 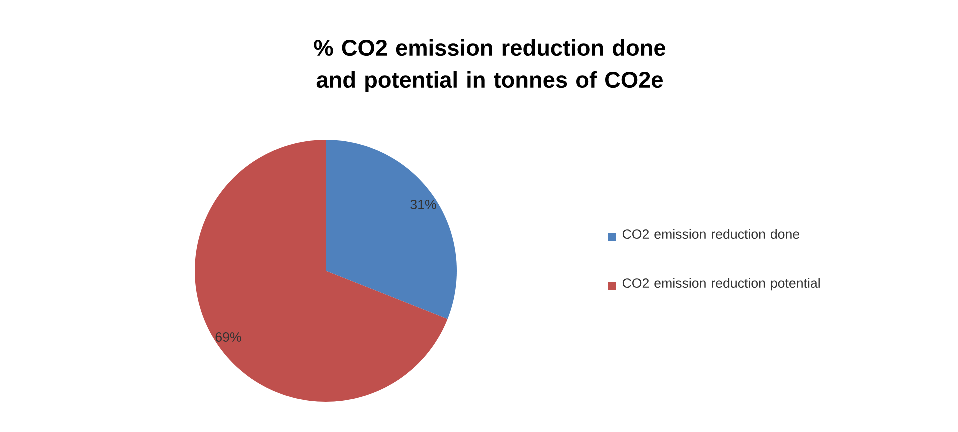 What do you see at coordinates (721, 284) in the screenshot?
I see `legend-label: CO2 emission reduction potential` at bounding box center [721, 284].